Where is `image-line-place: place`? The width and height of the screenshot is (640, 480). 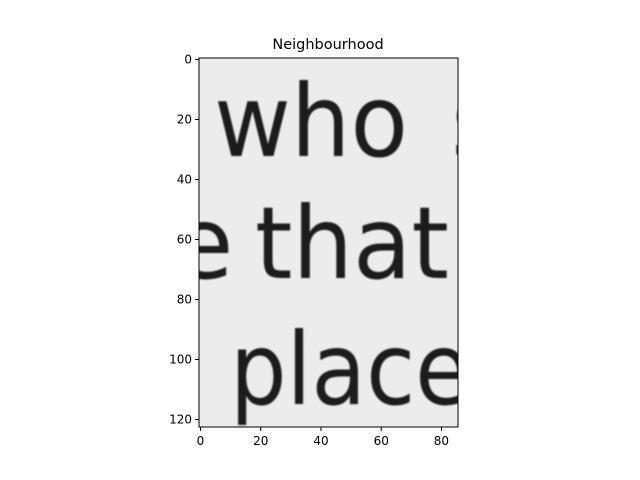
image-line-place: place is located at coordinates (350, 369).